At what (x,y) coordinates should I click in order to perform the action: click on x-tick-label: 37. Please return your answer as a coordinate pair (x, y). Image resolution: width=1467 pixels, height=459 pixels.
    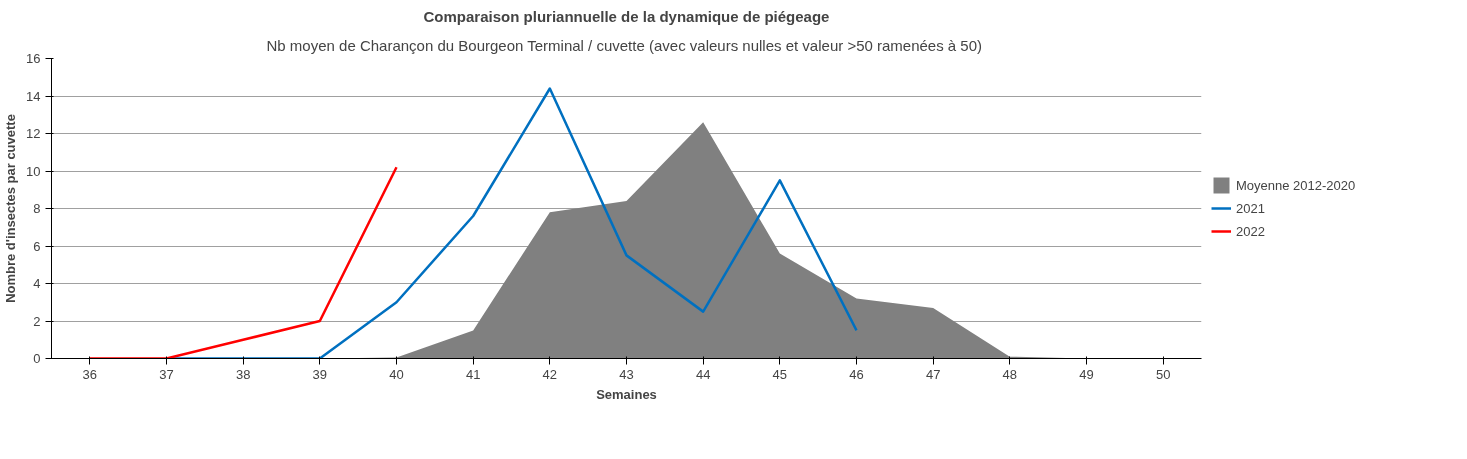
    Looking at the image, I should click on (166, 374).